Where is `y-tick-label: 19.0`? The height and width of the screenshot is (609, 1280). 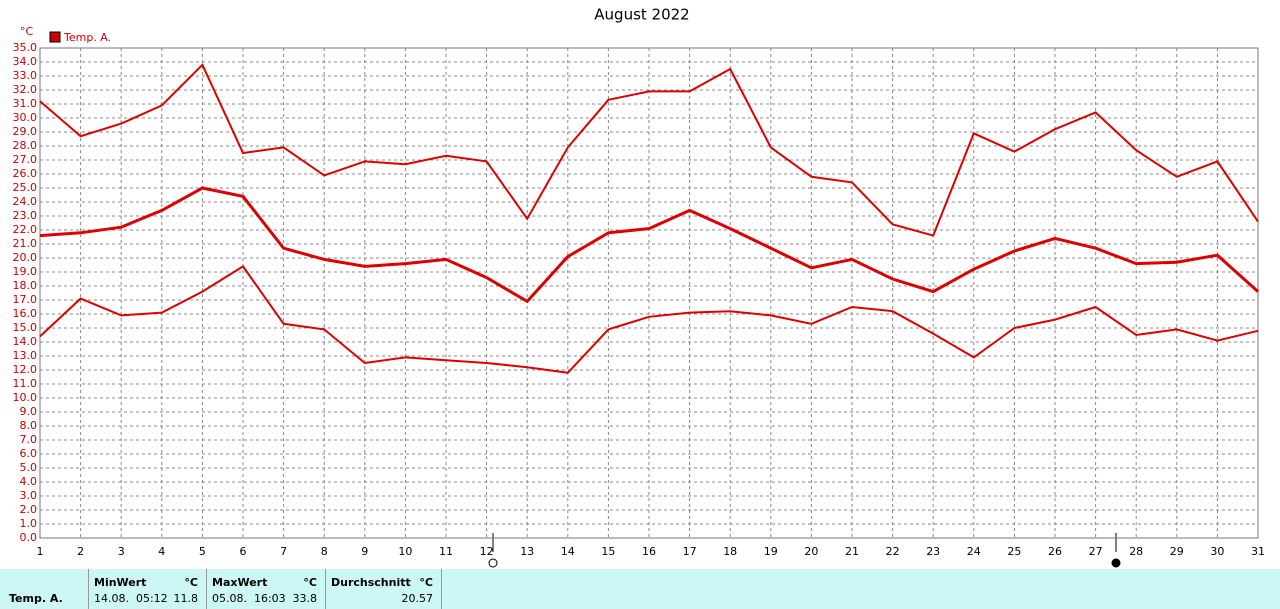
y-tick-label: 19.0 is located at coordinates (25, 271).